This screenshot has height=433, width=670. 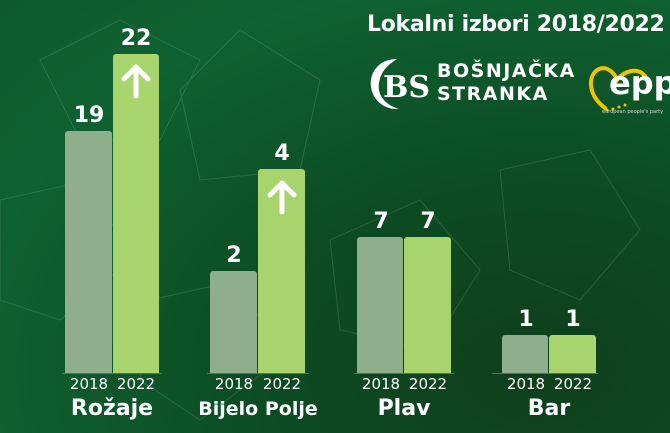 I want to click on party-name-line2: STRANKA, so click(x=493, y=94).